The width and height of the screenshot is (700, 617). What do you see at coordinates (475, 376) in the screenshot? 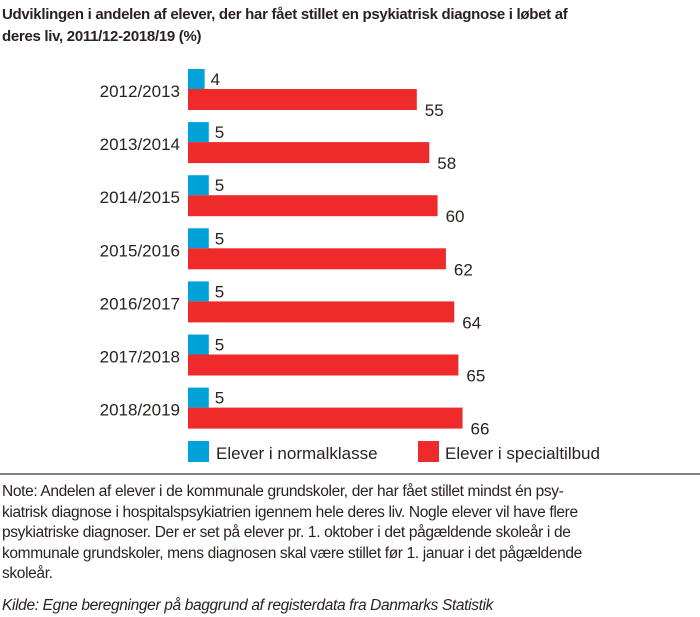
I see `data-label-specialtilbud: 65` at bounding box center [475, 376].